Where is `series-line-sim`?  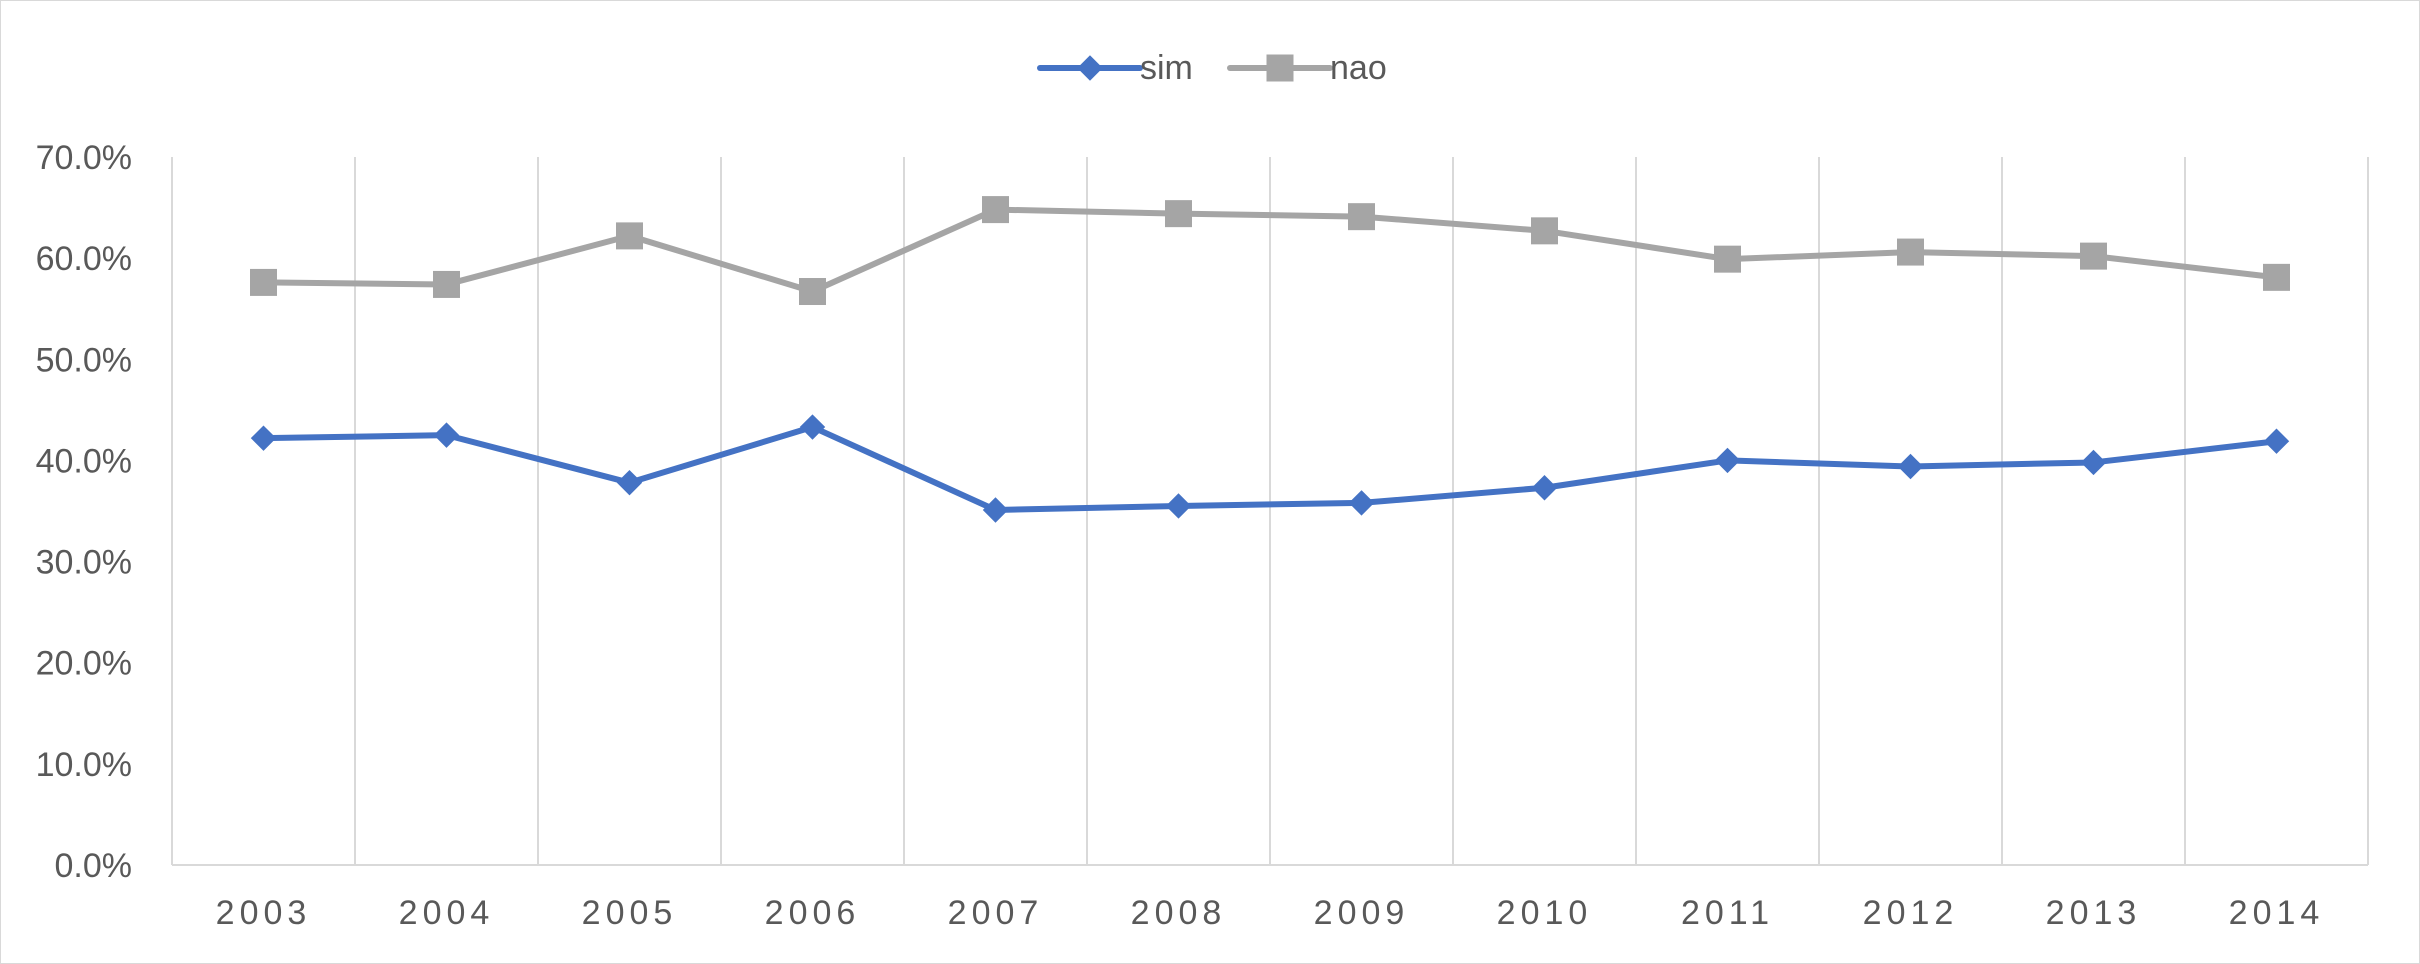 series-line-sim is located at coordinates (1270, 468).